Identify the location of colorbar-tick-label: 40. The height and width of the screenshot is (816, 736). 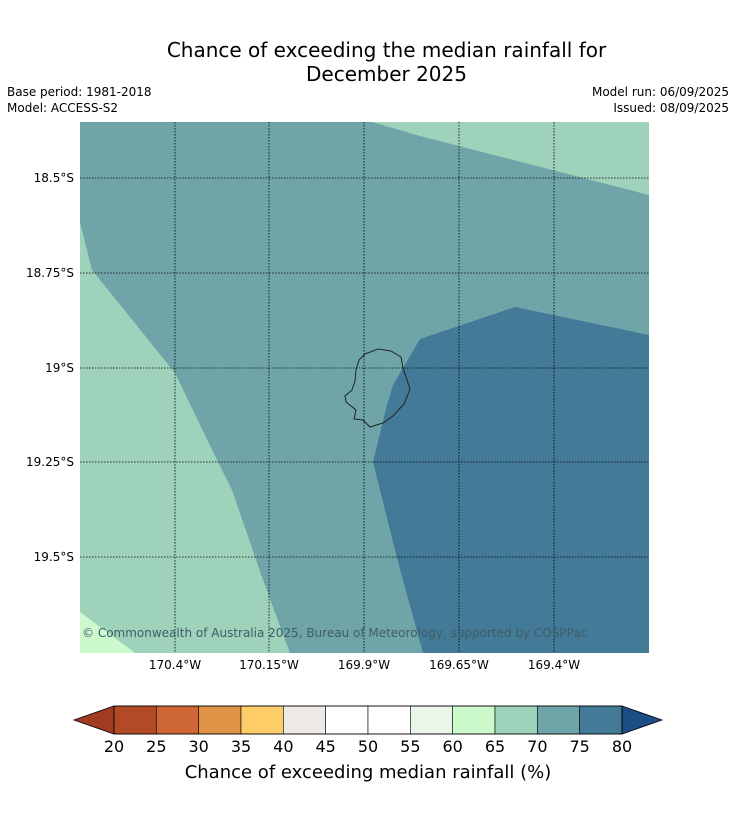
(283, 746).